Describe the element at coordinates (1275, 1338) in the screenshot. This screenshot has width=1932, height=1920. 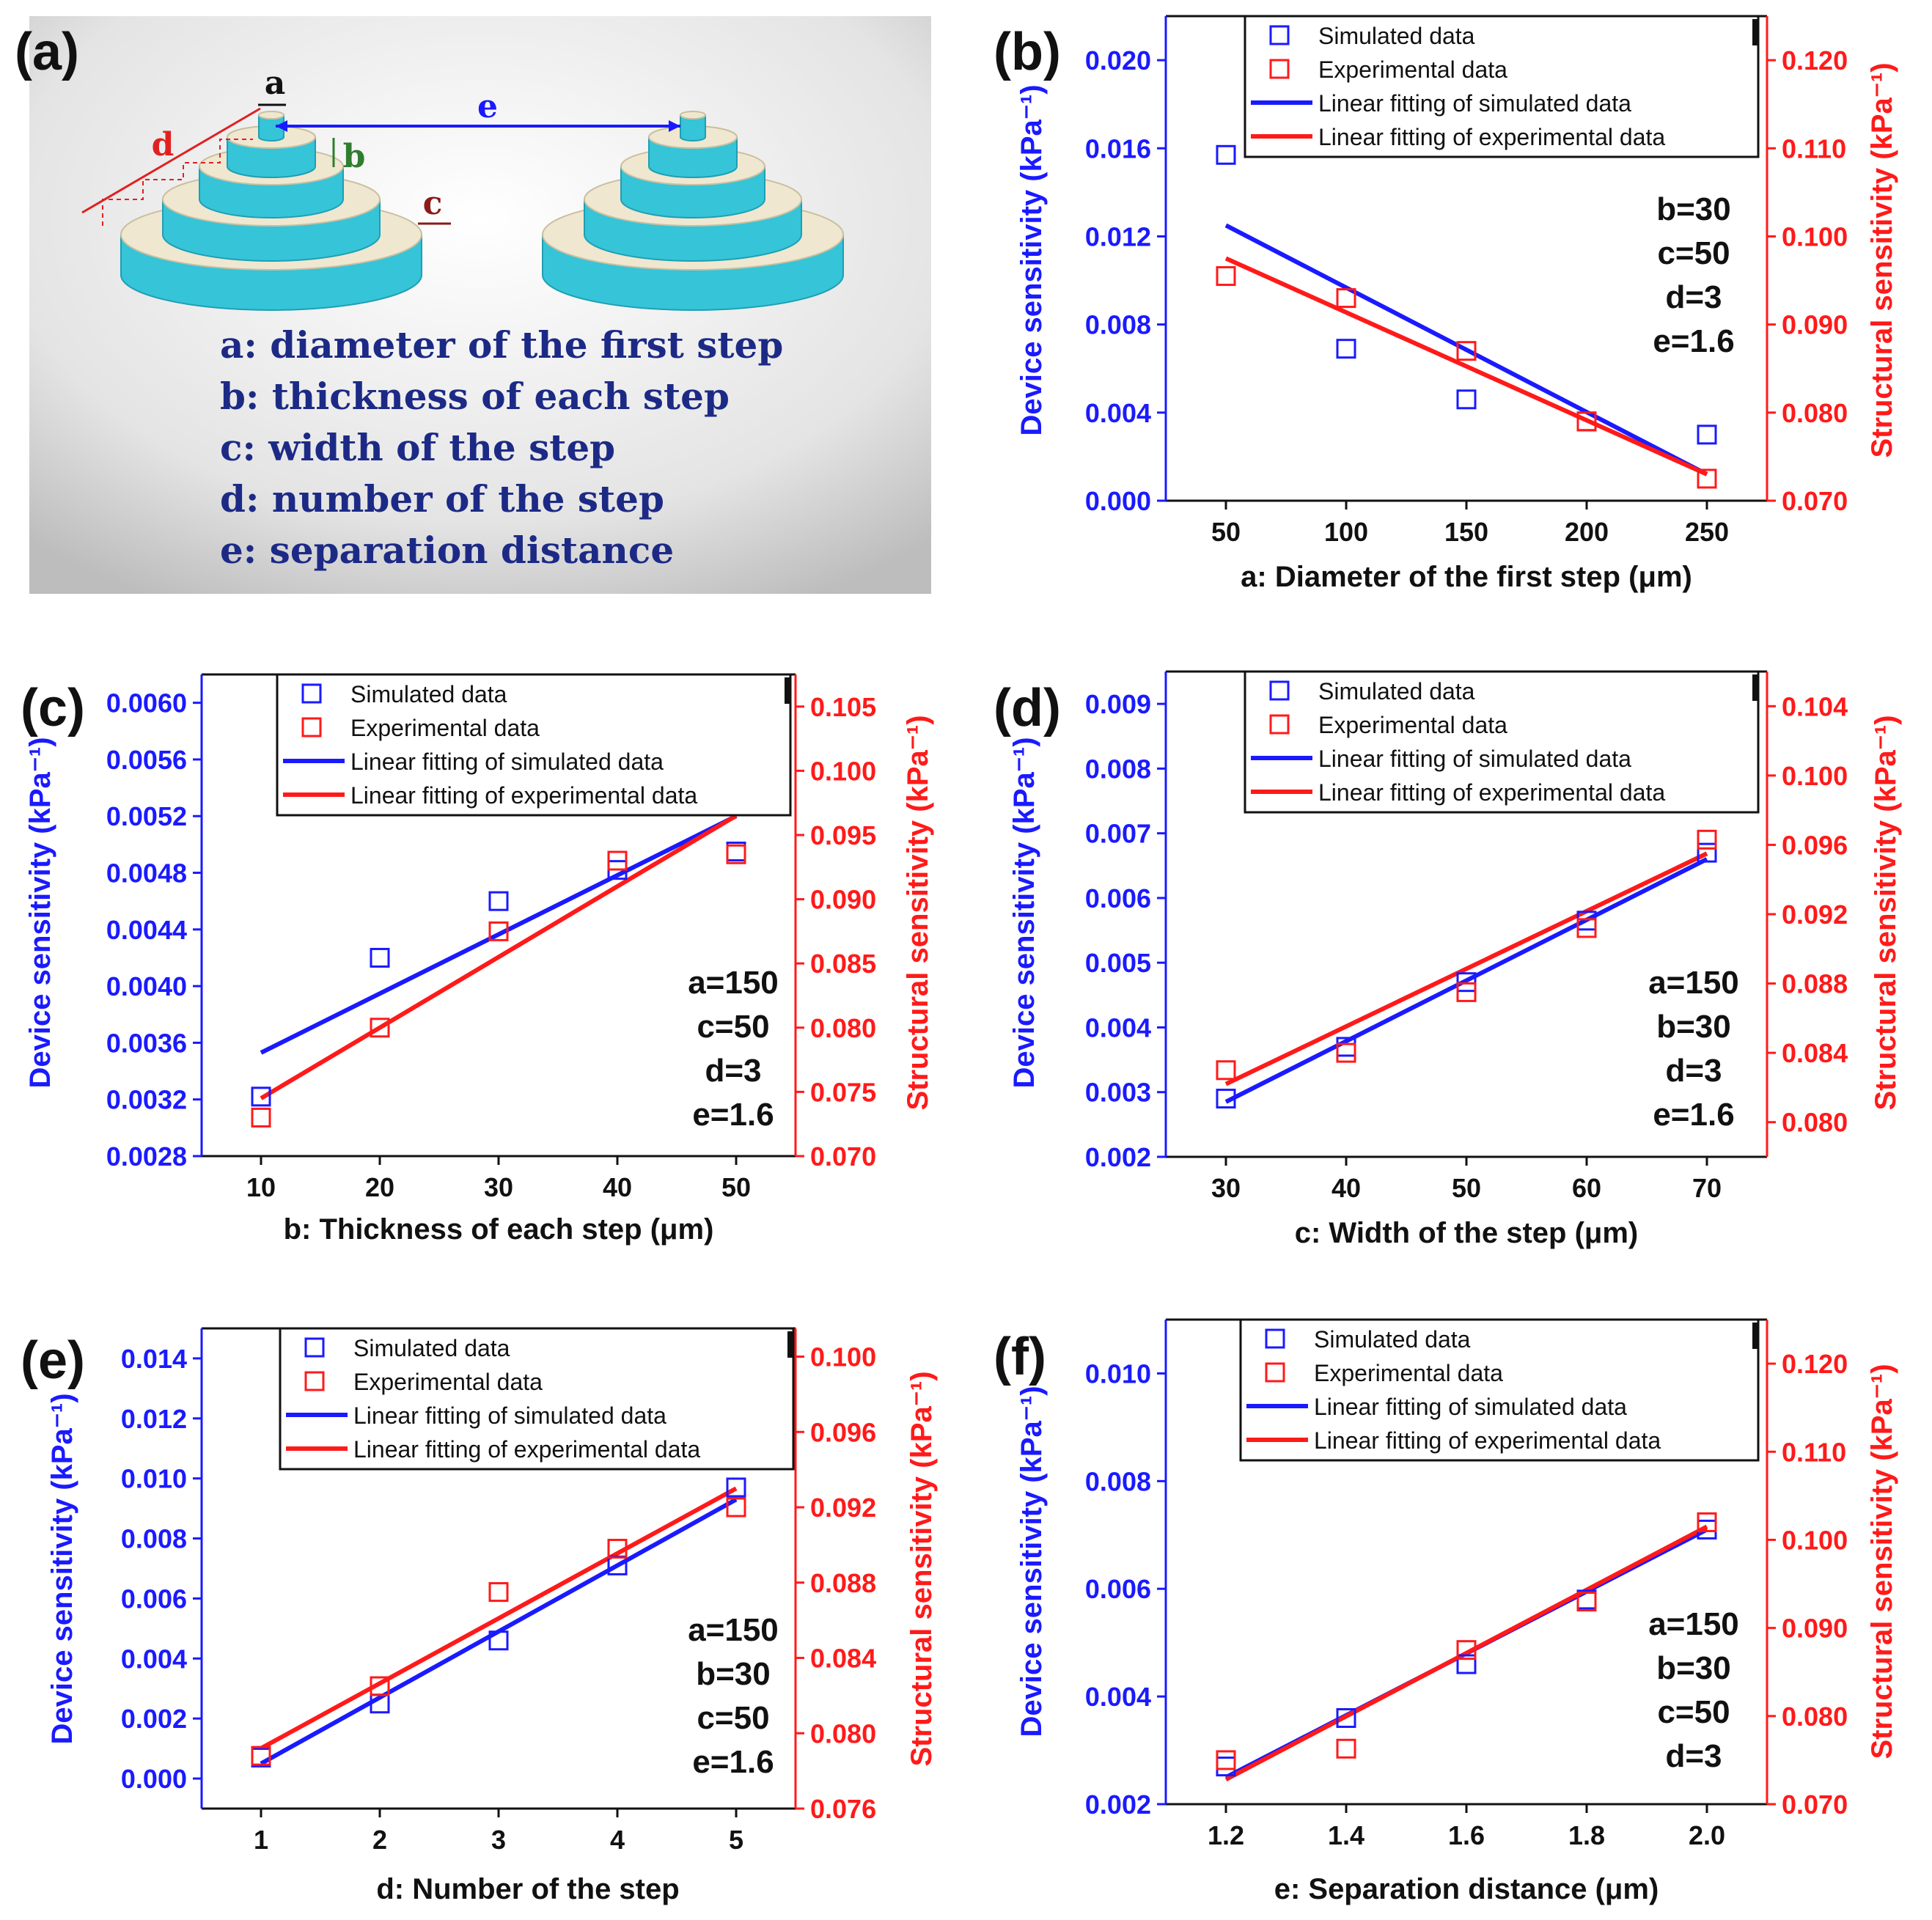
I see `legend-marker-simulated` at that location.